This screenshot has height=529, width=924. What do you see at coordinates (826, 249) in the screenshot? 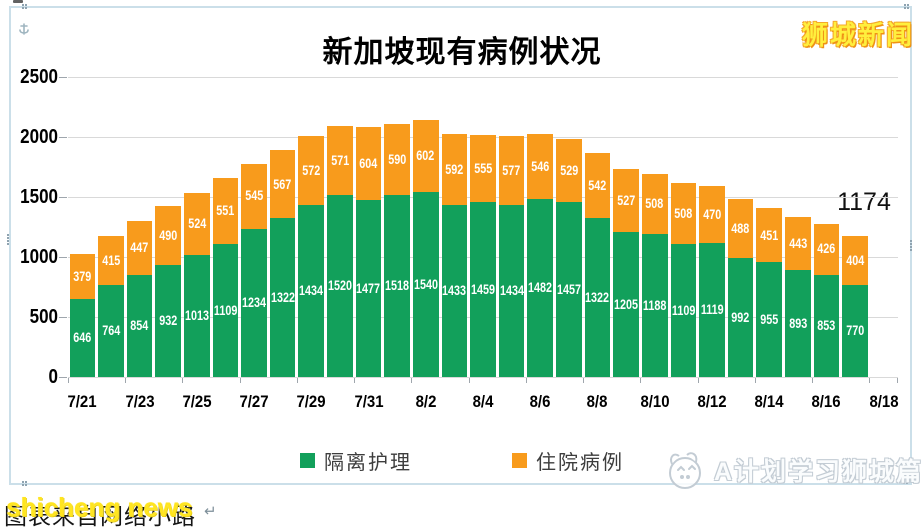
I see `hospitalized-segment: 426` at bounding box center [826, 249].